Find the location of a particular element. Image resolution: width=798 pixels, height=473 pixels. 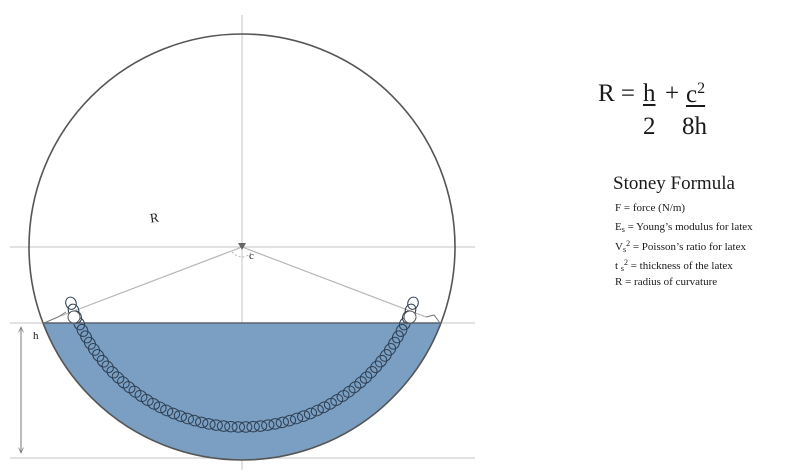

chord-half-label: c is located at coordinates (251, 256).